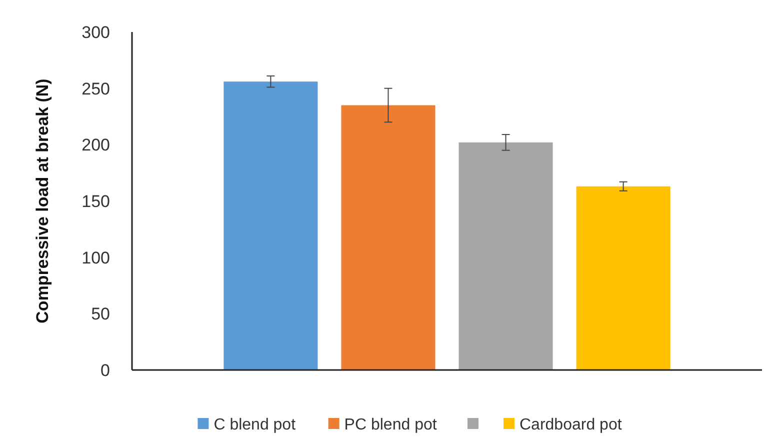 The image size is (769, 446). I want to click on y-tick-label: 100, so click(96, 258).